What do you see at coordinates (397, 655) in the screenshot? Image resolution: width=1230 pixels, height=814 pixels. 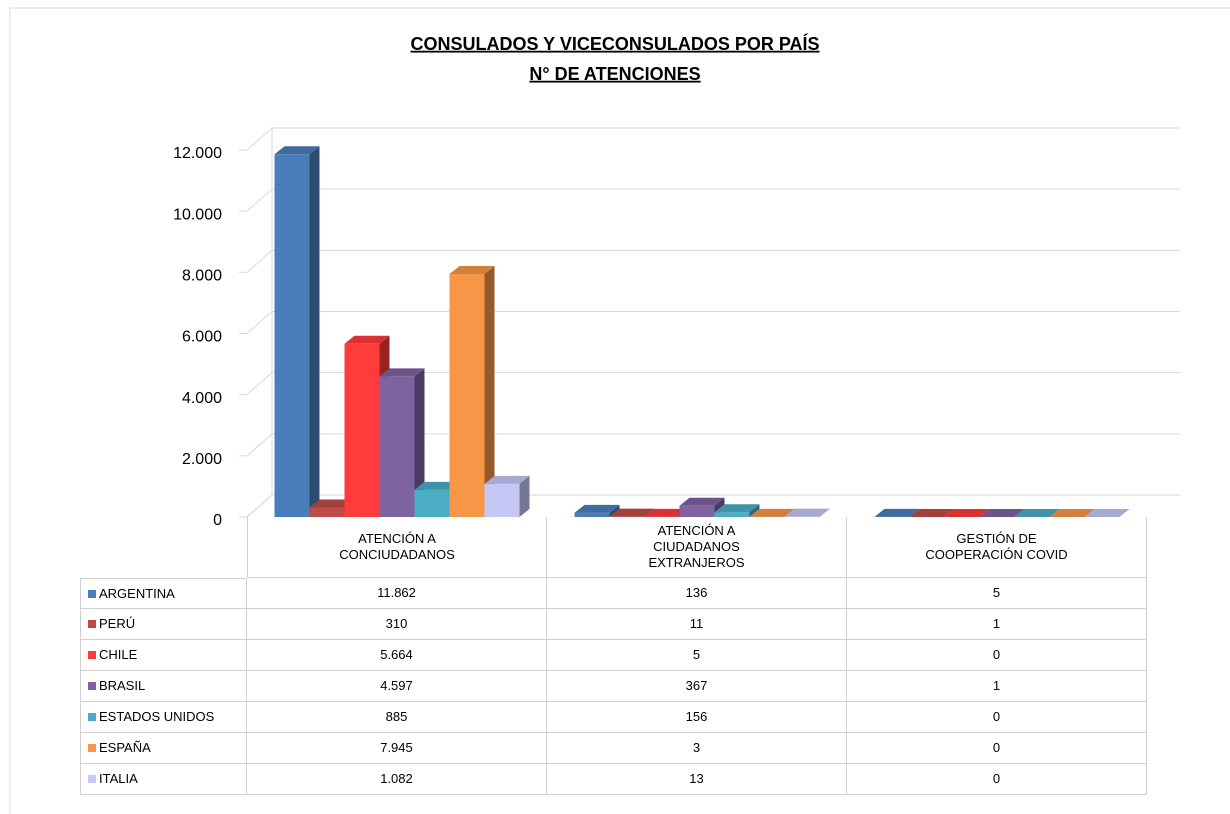 I see `data-label: 5.664` at bounding box center [397, 655].